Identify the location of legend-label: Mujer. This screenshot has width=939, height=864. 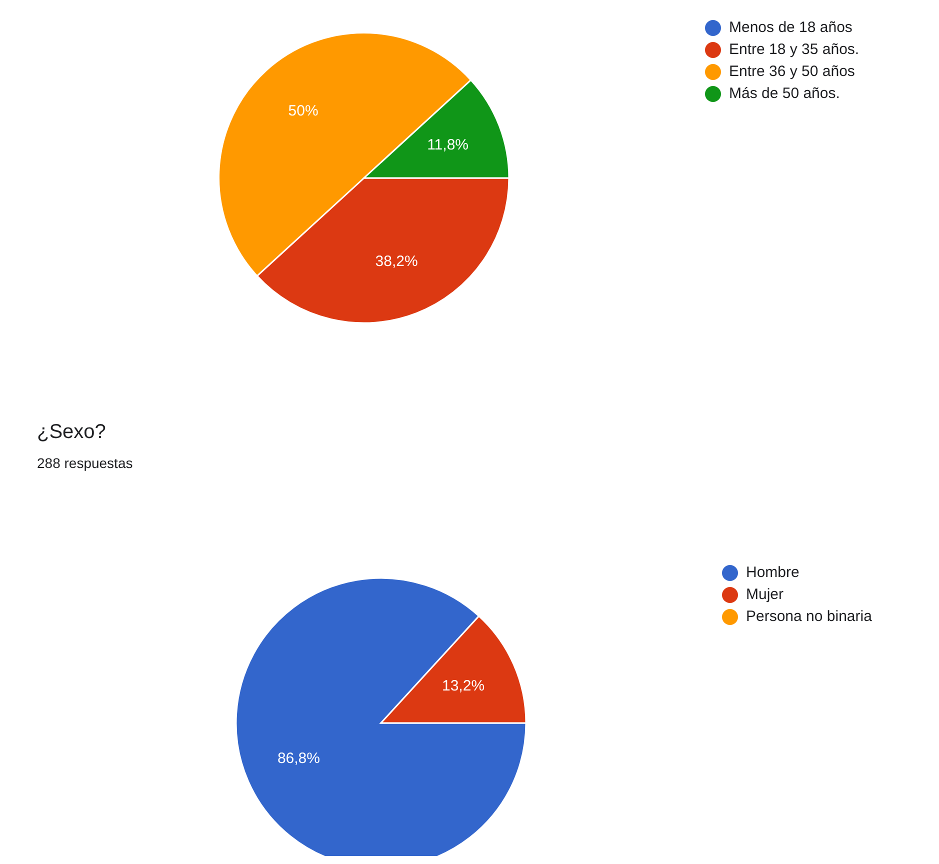
(765, 594).